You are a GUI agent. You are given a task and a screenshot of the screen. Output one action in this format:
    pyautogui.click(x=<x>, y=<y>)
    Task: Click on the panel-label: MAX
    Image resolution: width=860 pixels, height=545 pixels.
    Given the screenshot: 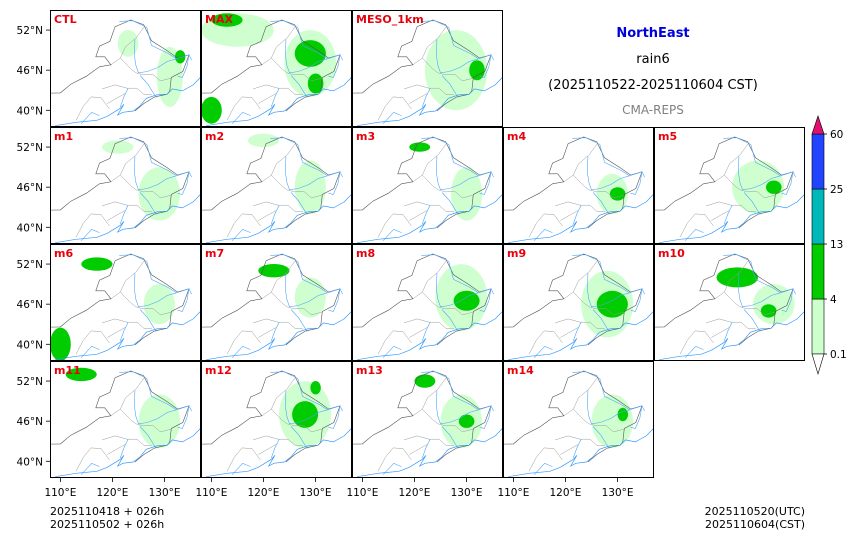 What is the action you would take?
    pyautogui.click(x=219, y=19)
    